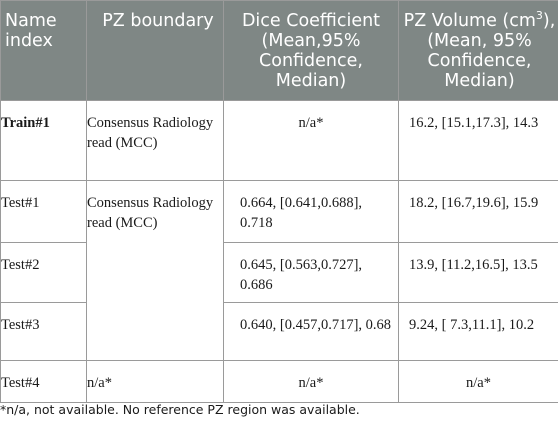  Describe the element at coordinates (539, 16) in the screenshot. I see `header-pz-volume-sup: 3` at that location.